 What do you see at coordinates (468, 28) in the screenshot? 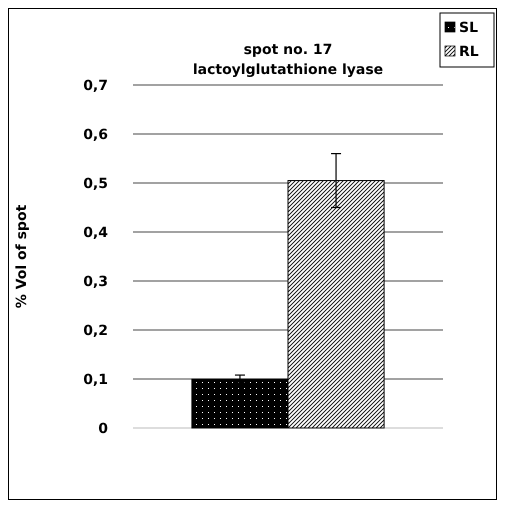
I see `legend-label: SL` at bounding box center [468, 28].